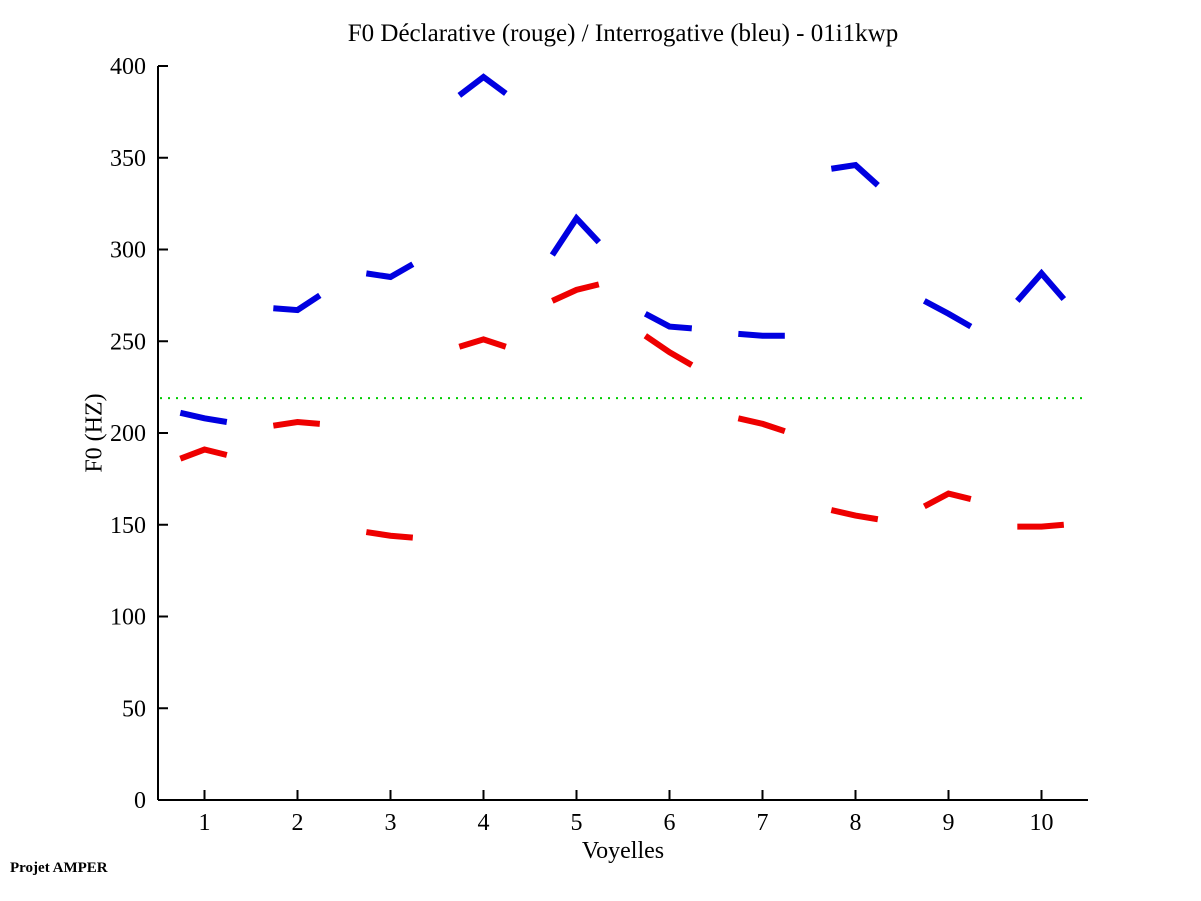 The image size is (1201, 901). Describe the element at coordinates (140, 801) in the screenshot. I see `y-tick-label: 0` at that location.